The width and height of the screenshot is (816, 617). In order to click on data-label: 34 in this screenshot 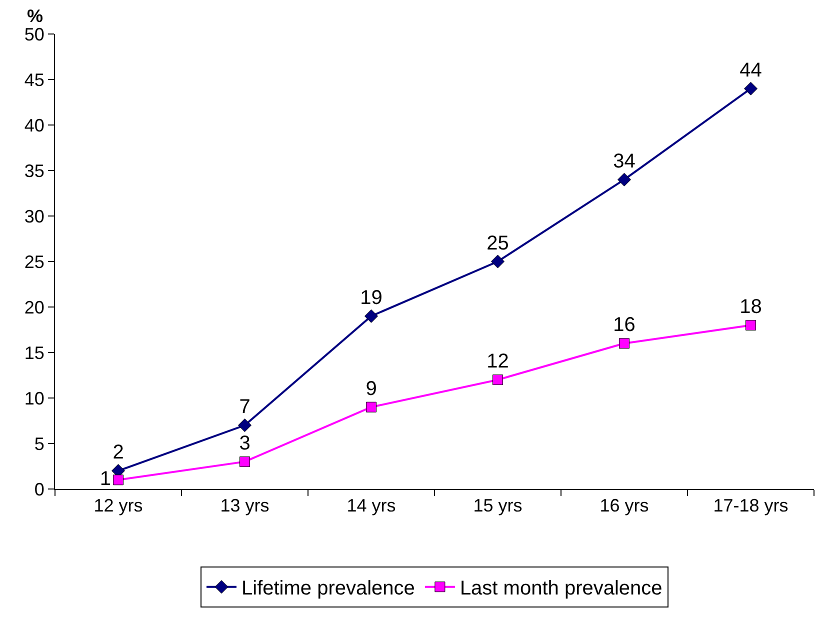, I will do `click(624, 161)`.